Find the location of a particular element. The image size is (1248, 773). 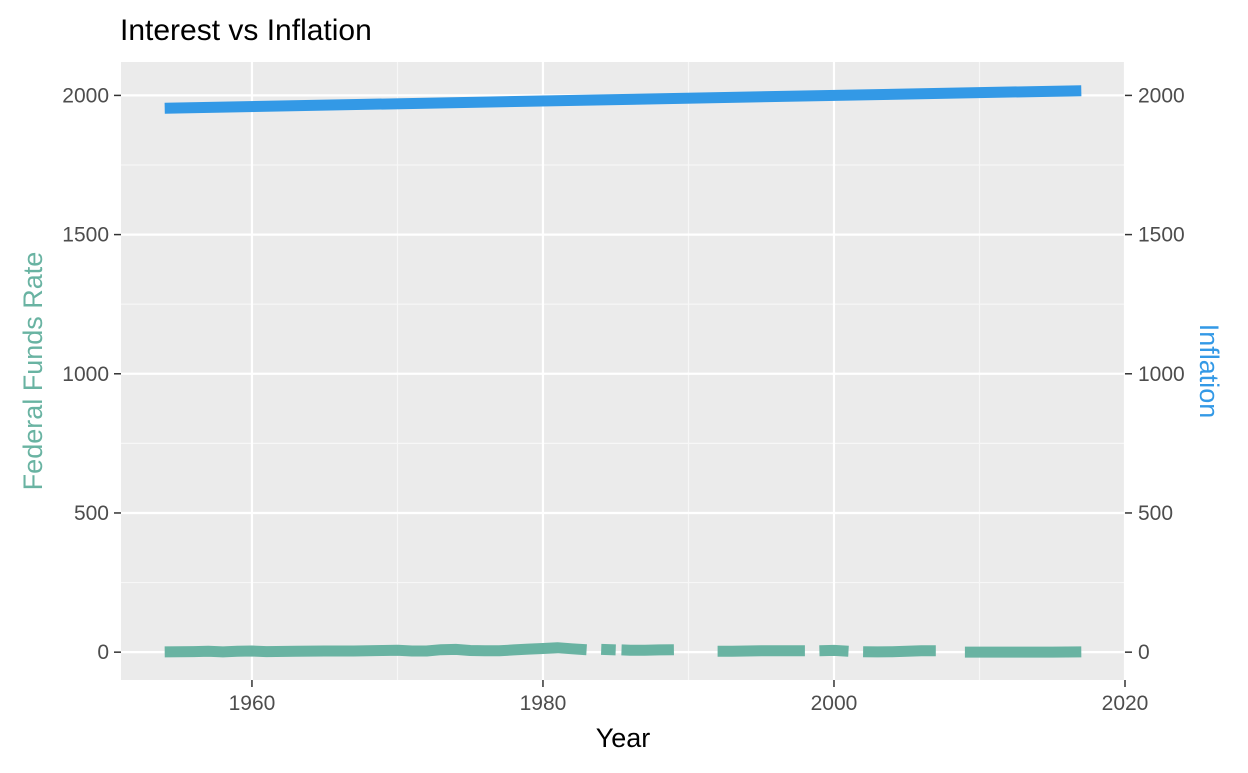

x-axis: 1960 1980 2000 2020 is located at coordinates (689, 697).